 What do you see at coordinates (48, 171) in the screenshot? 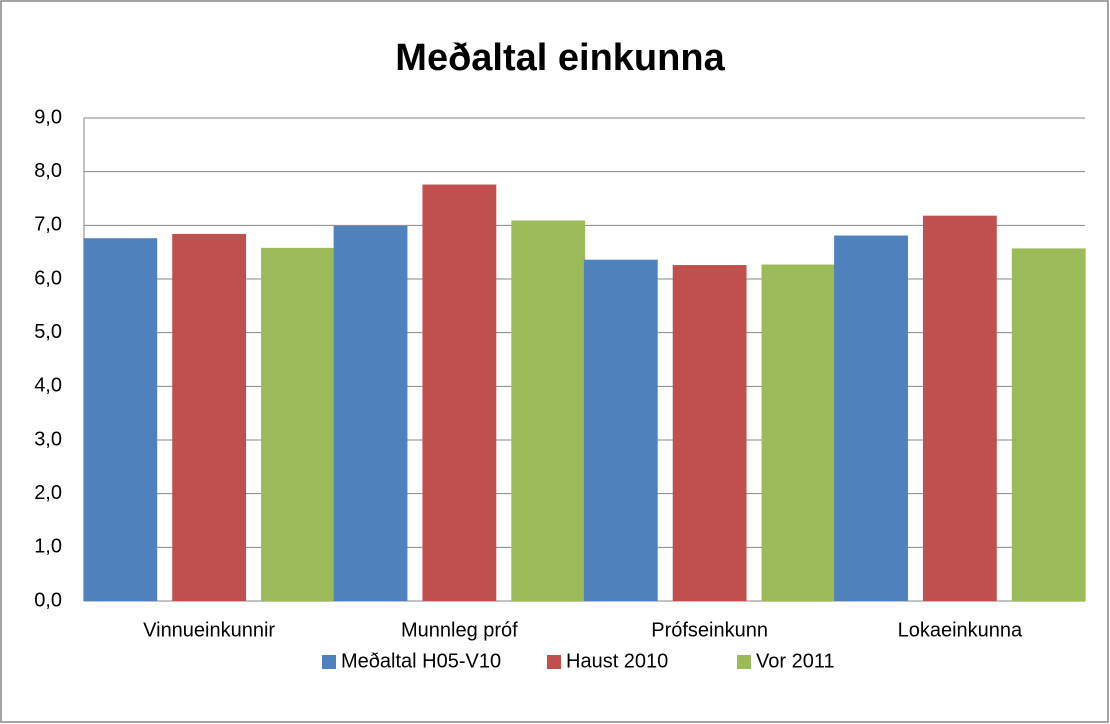
I see `y-tick-label: 8,0` at bounding box center [48, 171].